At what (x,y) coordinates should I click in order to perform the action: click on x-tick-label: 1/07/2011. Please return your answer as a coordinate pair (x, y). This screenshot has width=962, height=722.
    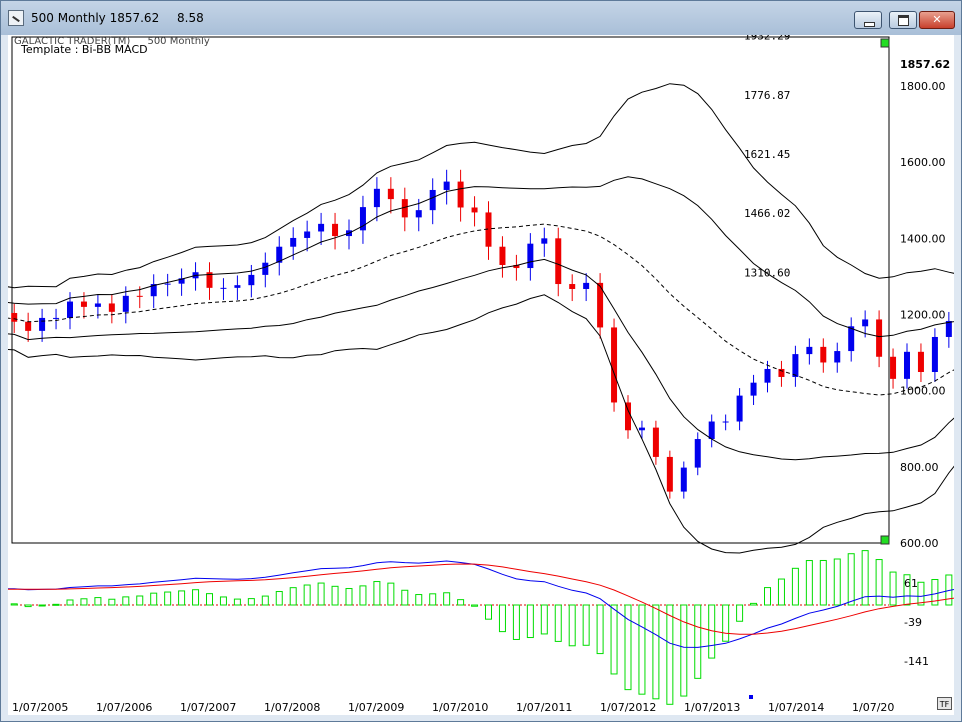
    Looking at the image, I should click on (544, 707).